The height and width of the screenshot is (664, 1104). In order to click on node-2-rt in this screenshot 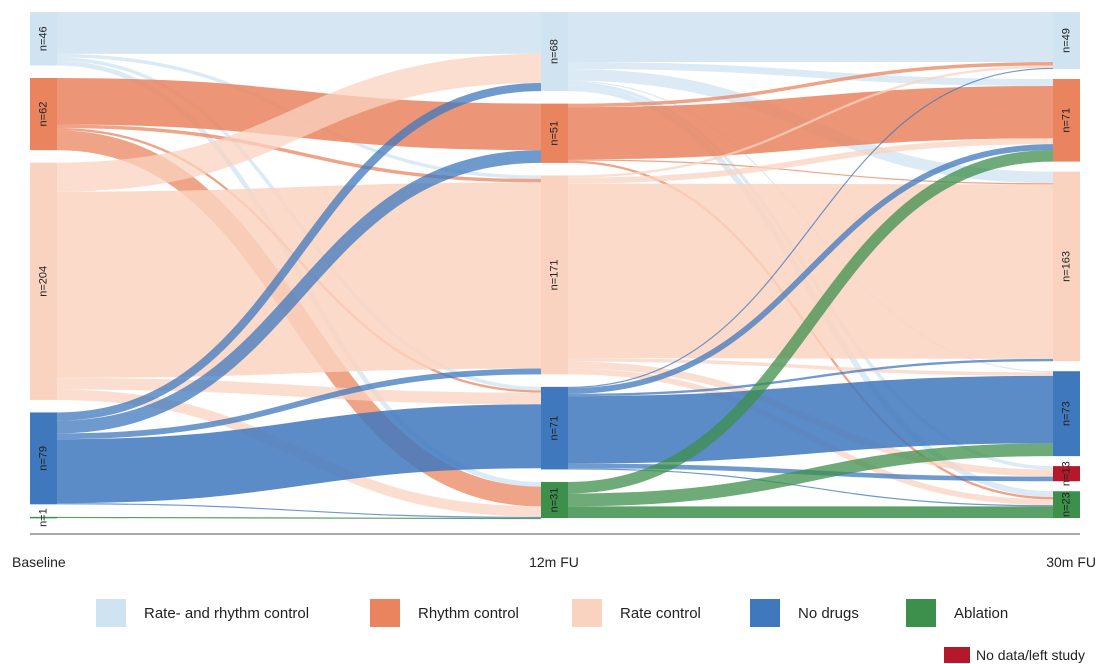, I will do `click(1066, 266)`.